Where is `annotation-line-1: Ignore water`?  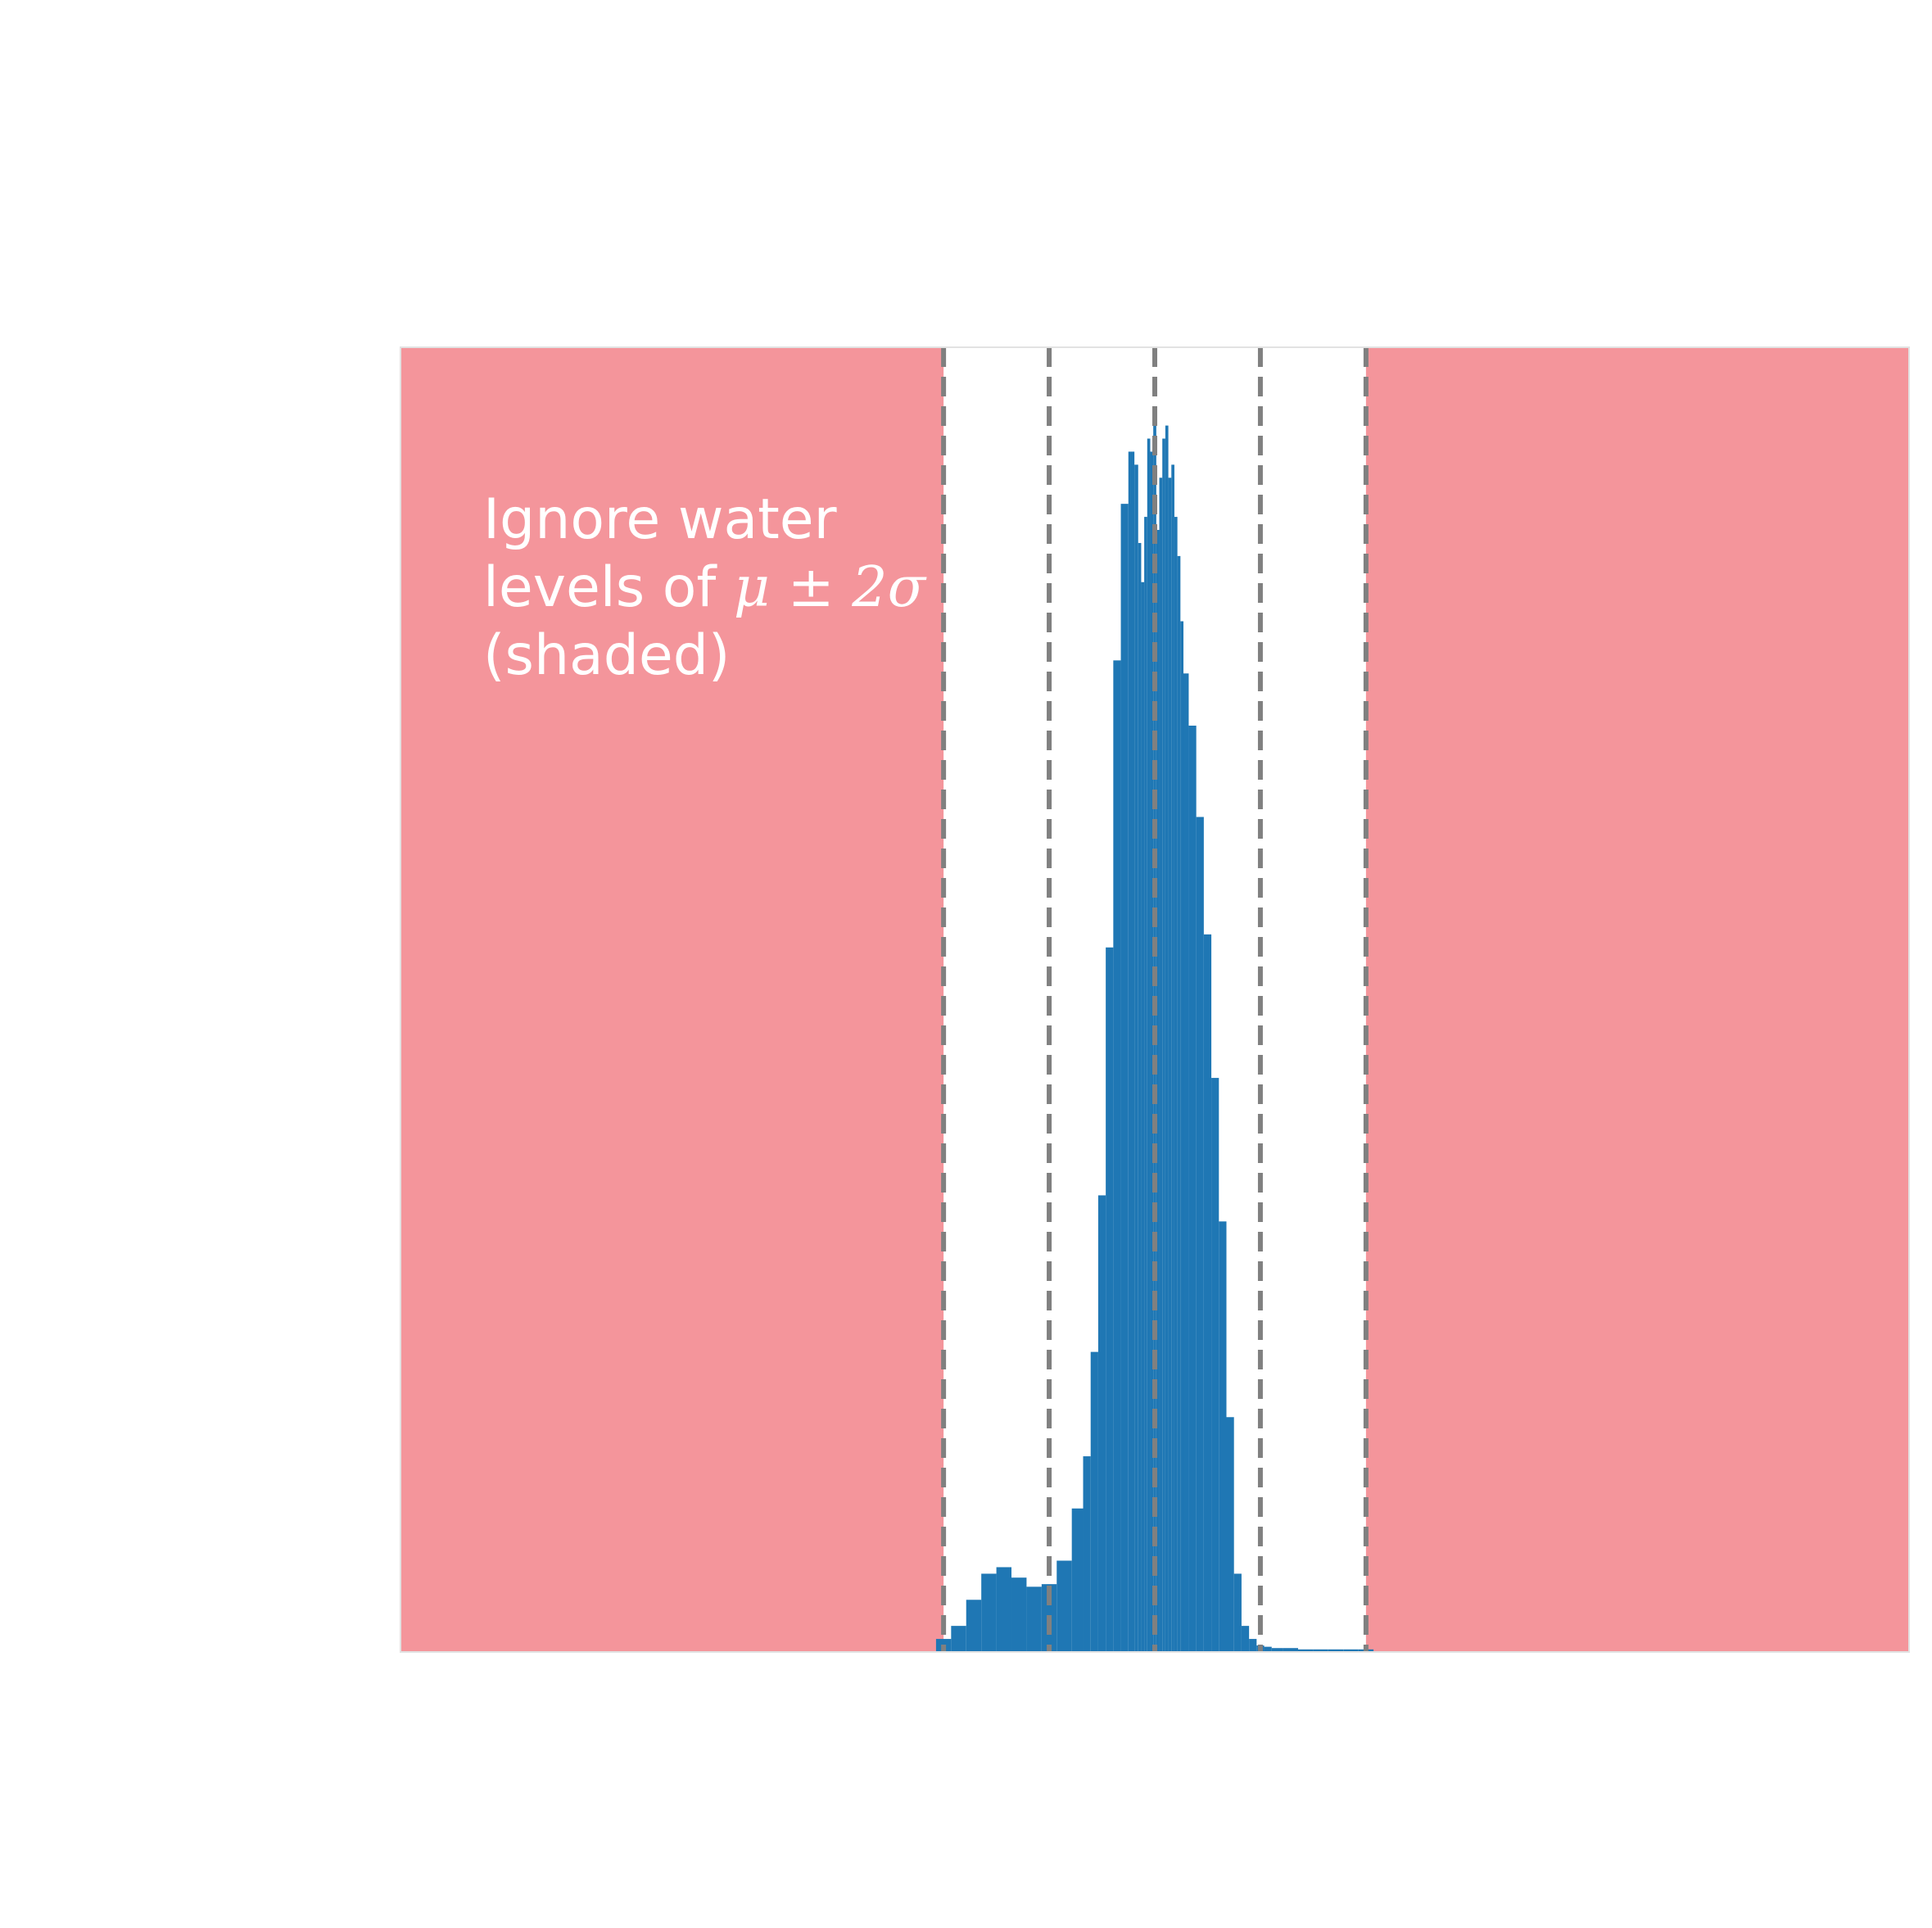 annotation-line-1: Ignore water is located at coordinates (660, 519).